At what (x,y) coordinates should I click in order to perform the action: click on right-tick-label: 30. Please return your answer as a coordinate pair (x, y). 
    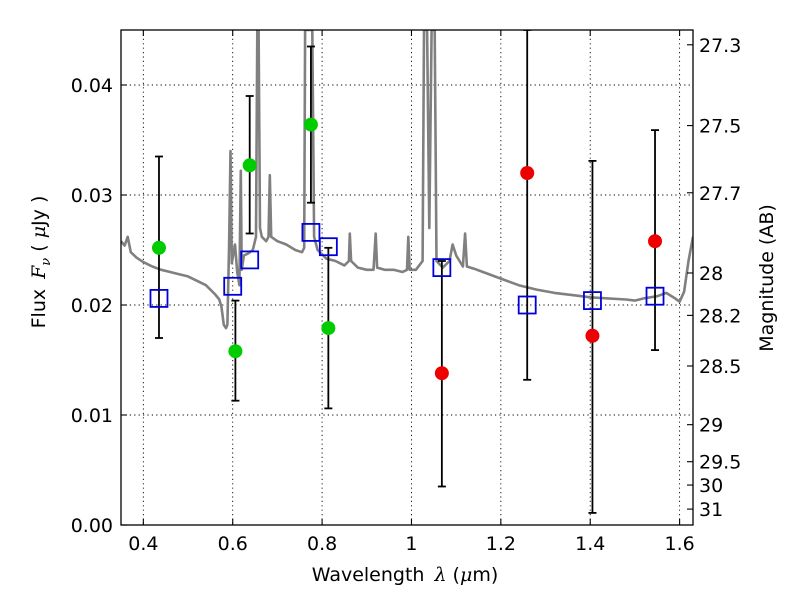
    Looking at the image, I should click on (711, 486).